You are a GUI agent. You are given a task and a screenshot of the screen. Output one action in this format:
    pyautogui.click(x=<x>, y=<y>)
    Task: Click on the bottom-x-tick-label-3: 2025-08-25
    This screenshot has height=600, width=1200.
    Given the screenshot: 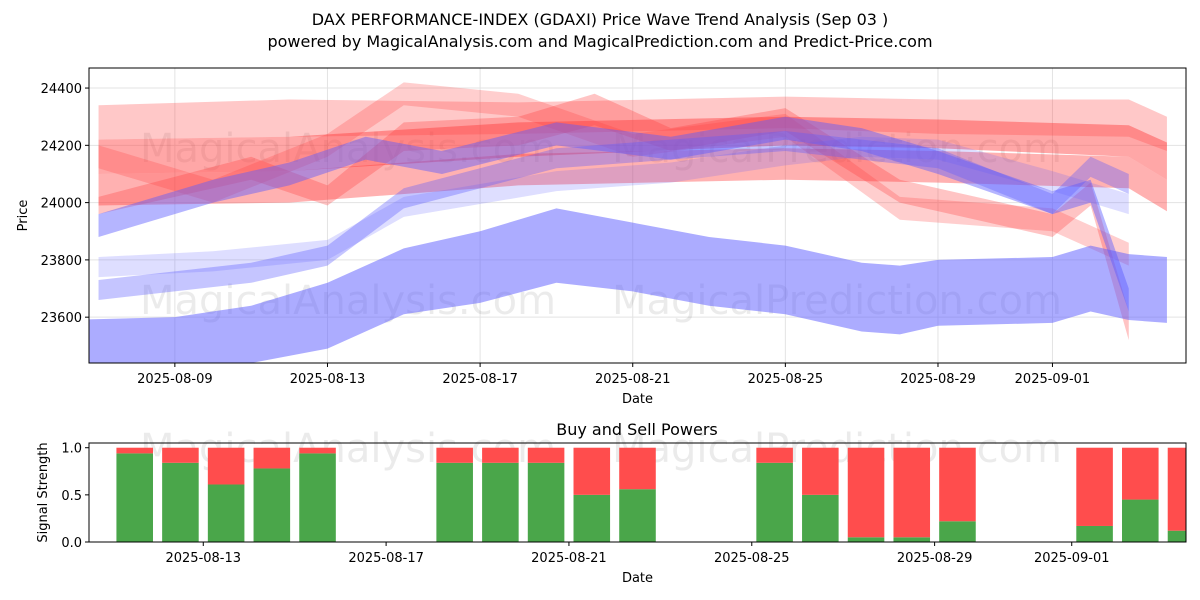 What is the action you would take?
    pyautogui.click(x=752, y=558)
    